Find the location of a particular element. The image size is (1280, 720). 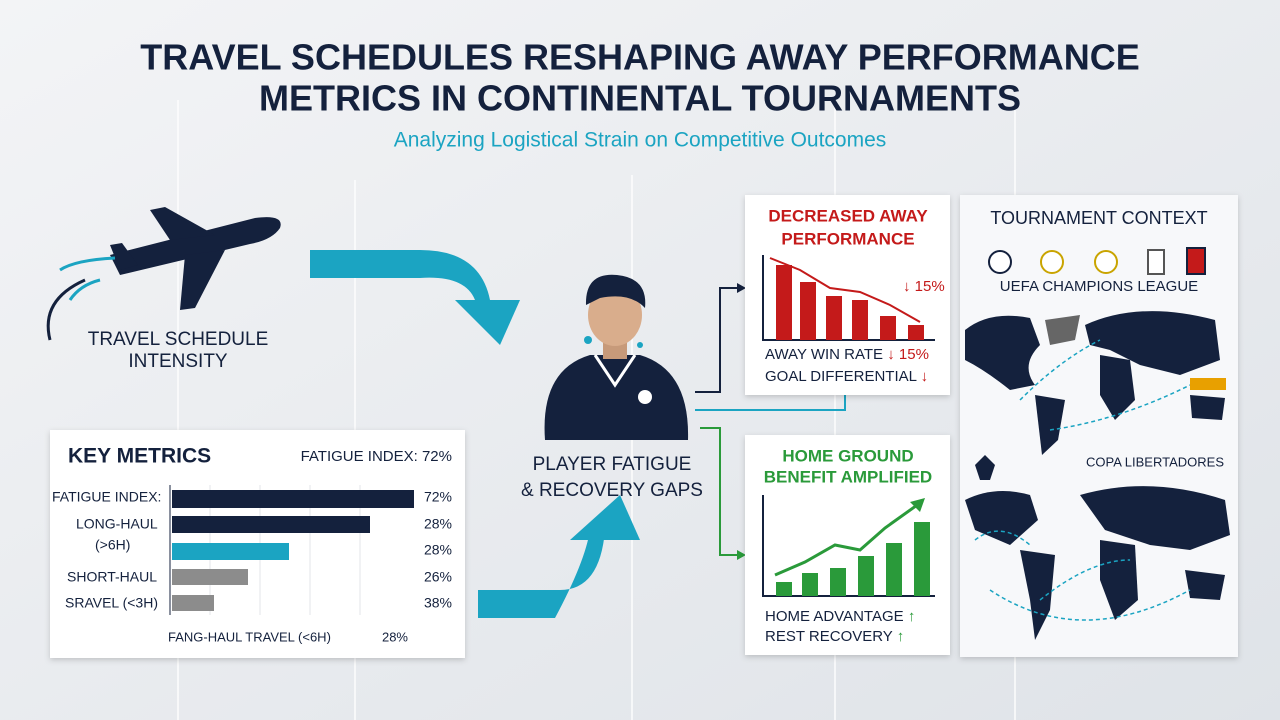

panel-title: TOURNAMENT CONTEXT is located at coordinates (1098, 218).